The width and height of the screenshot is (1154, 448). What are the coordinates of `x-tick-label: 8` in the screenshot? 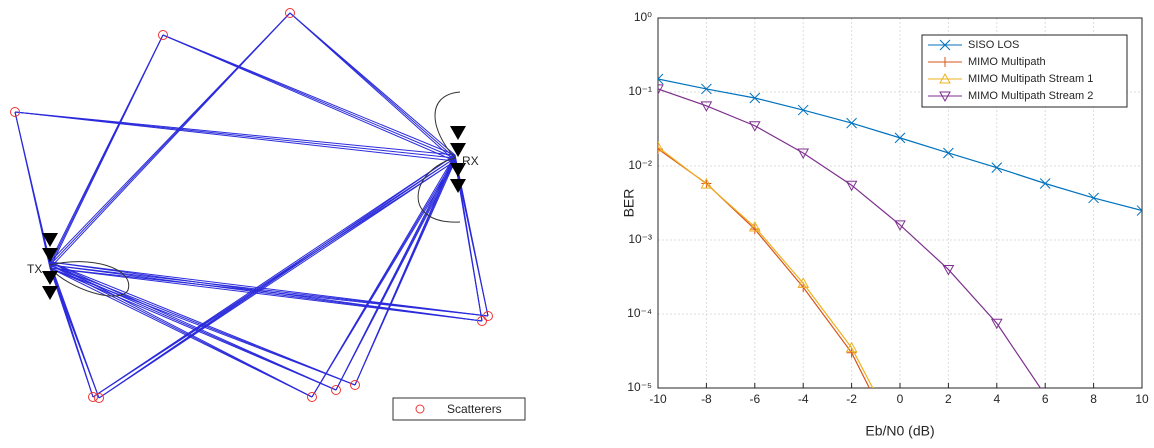 It's located at (1093, 399).